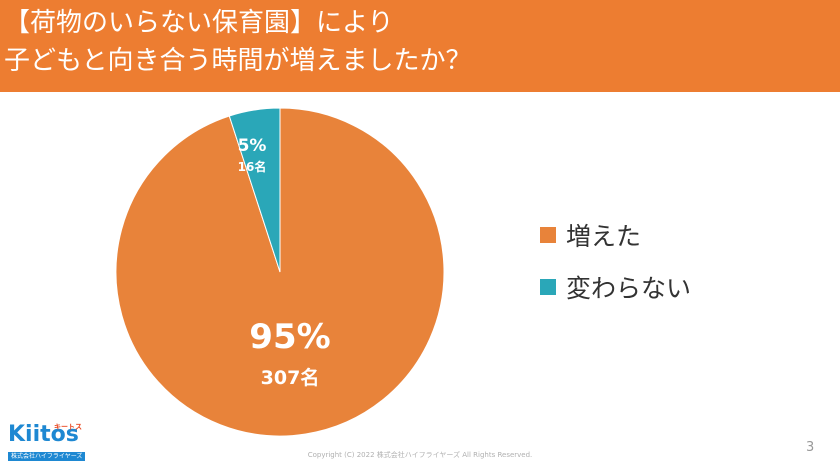 Image resolution: width=840 pixels, height=472 pixels. Describe the element at coordinates (238, 61) in the screenshot. I see `title-line-2: 子どもと向き合う時間が増えましたか？` at that location.